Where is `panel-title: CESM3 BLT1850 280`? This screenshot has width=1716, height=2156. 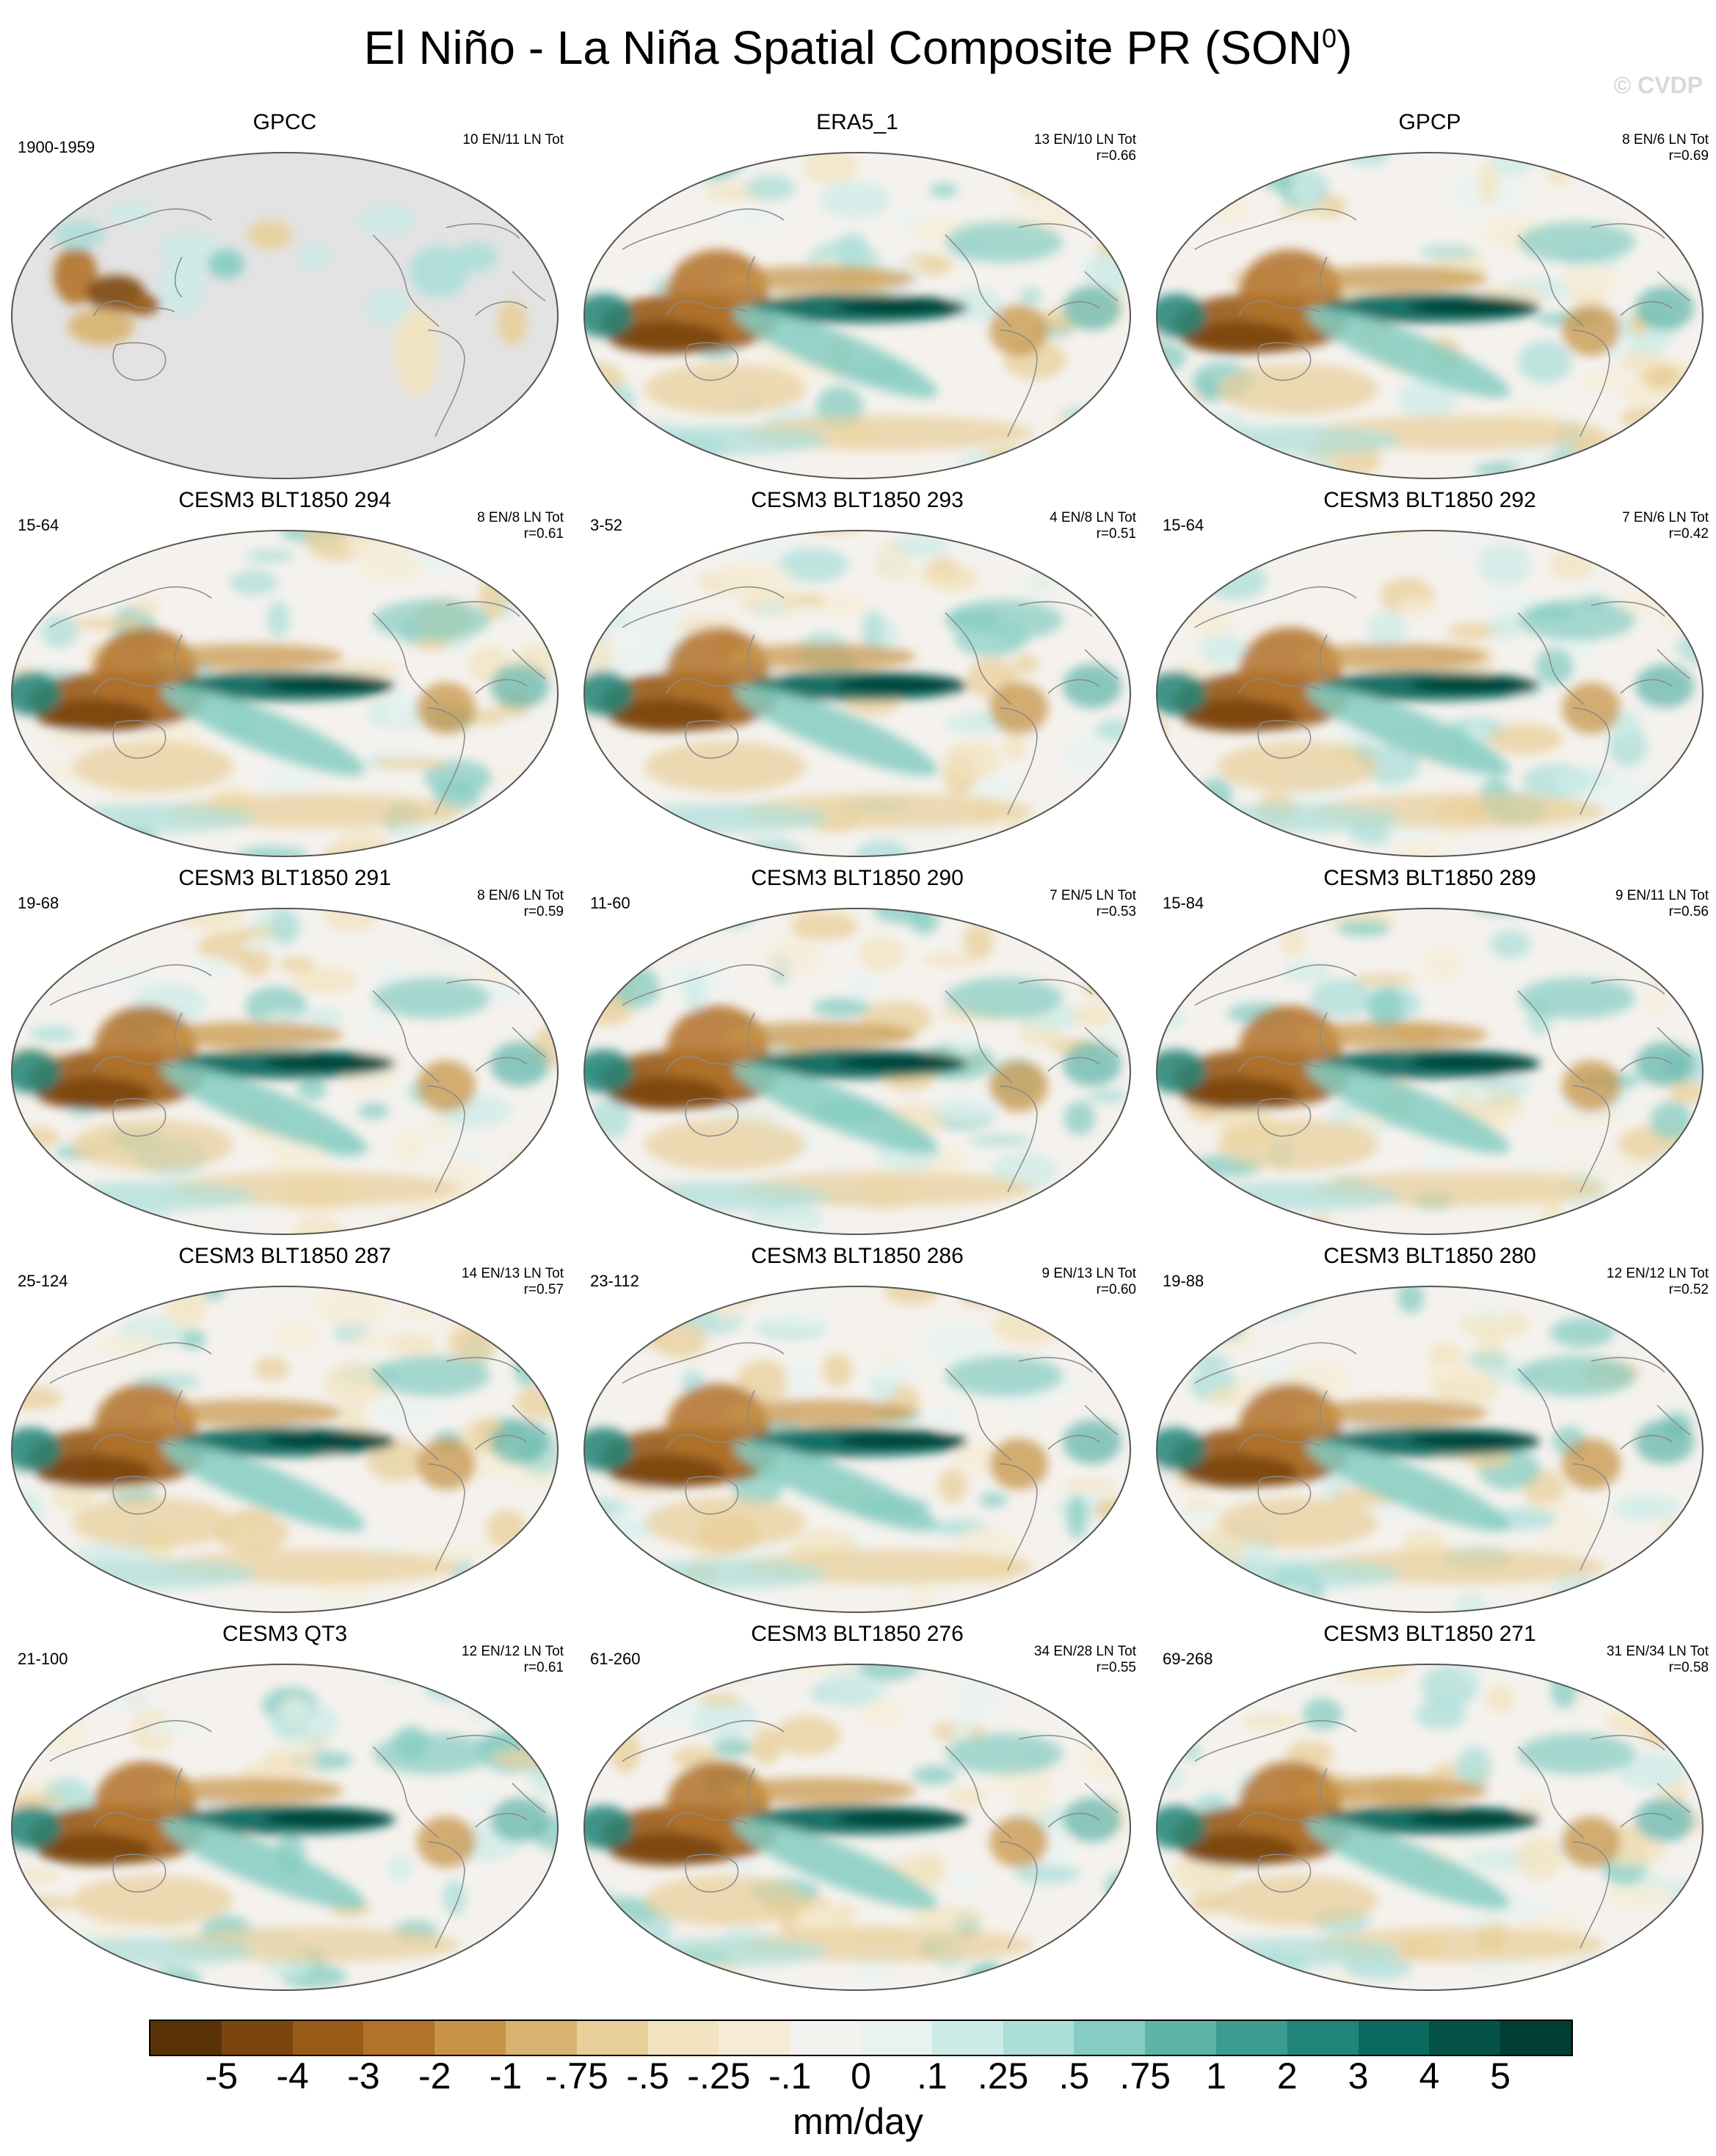
panel-title: CESM3 BLT1850 280 is located at coordinates (1430, 1256).